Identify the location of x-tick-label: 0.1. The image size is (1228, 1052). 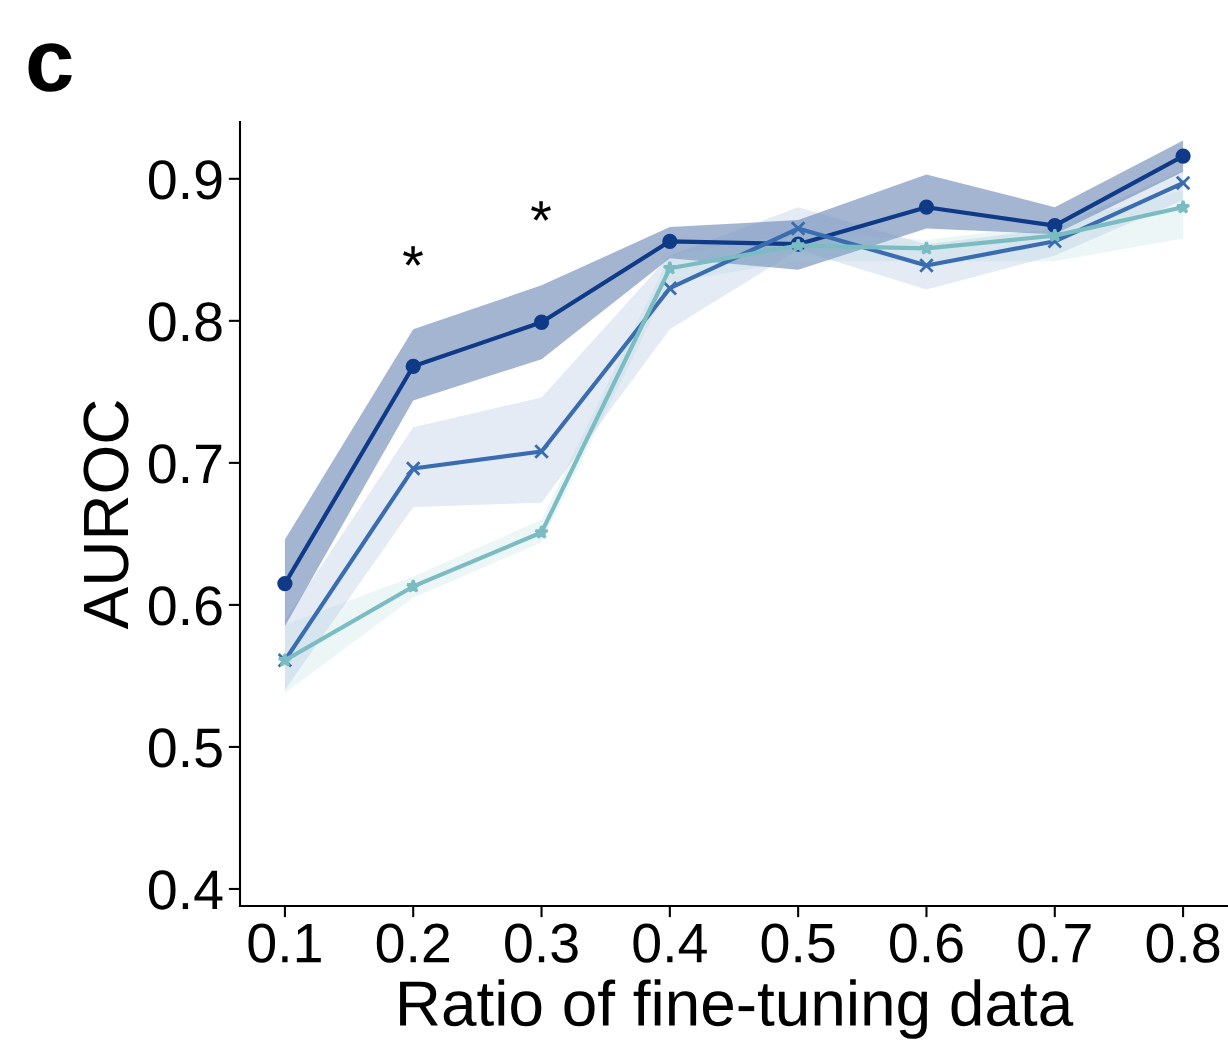
(284, 943).